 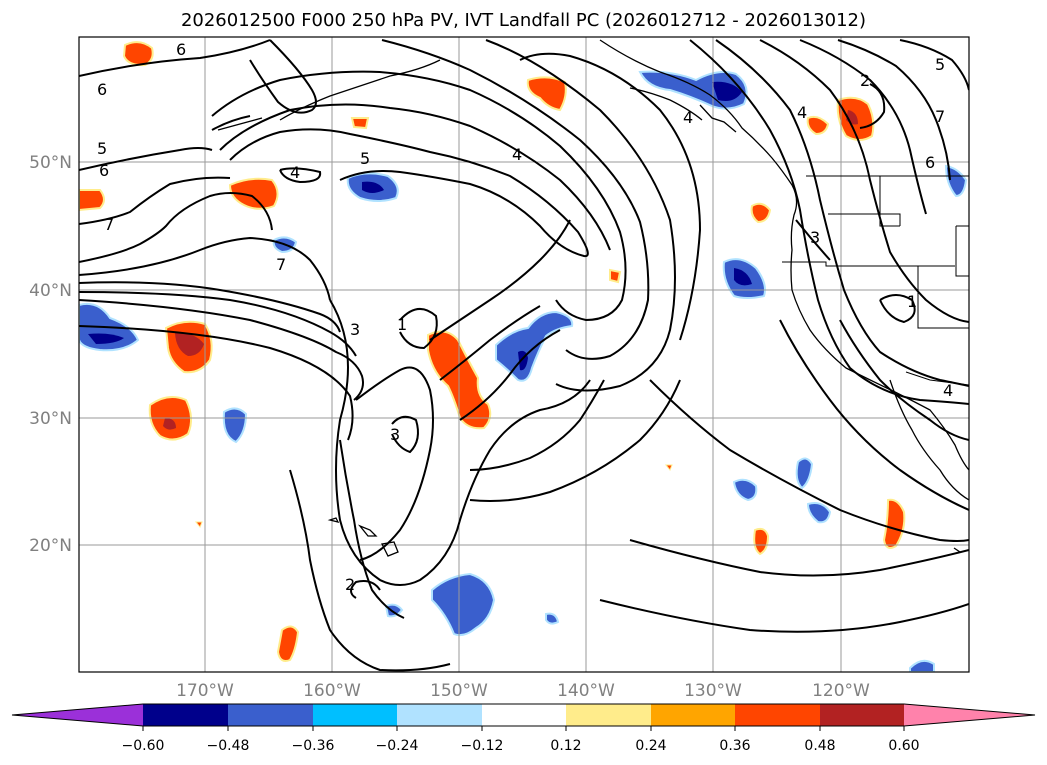 What do you see at coordinates (734, 746) in the screenshot?
I see `colorbar-tick-label: 0.36` at bounding box center [734, 746].